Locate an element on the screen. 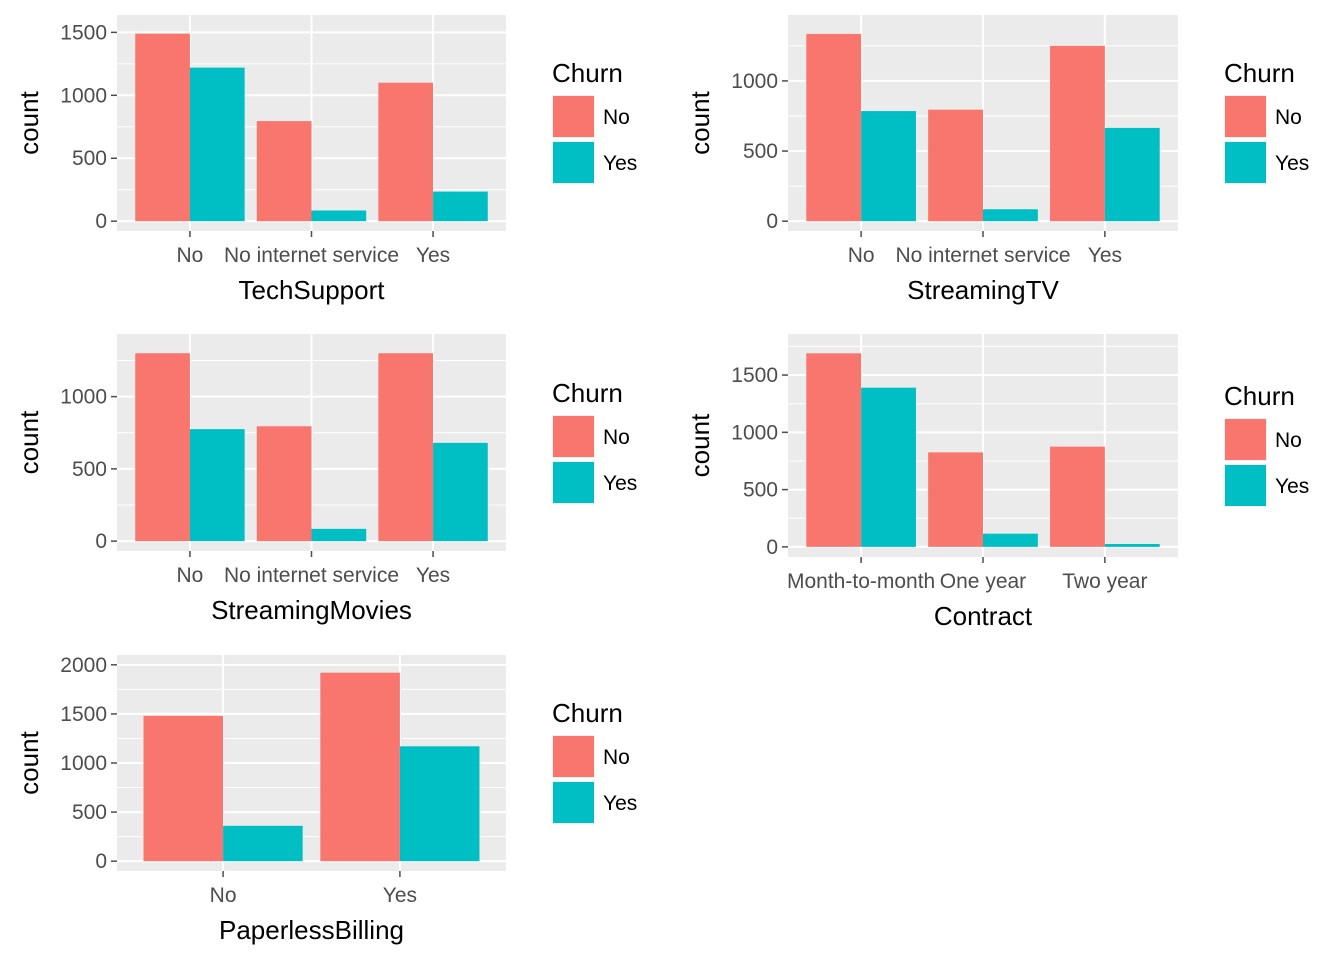 The image size is (1344, 960). bar-no-one-year is located at coordinates (955, 499).